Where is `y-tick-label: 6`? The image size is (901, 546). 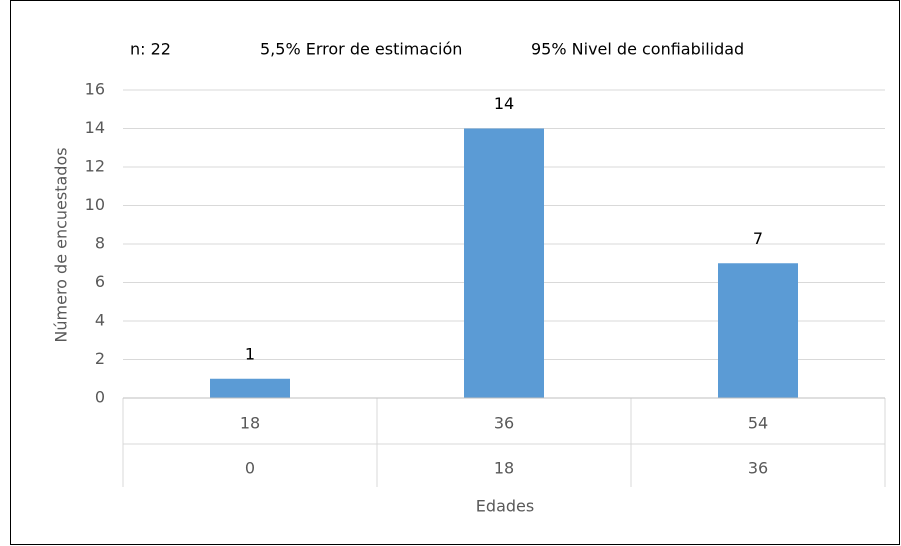
y-tick-label: 6 is located at coordinates (100, 281).